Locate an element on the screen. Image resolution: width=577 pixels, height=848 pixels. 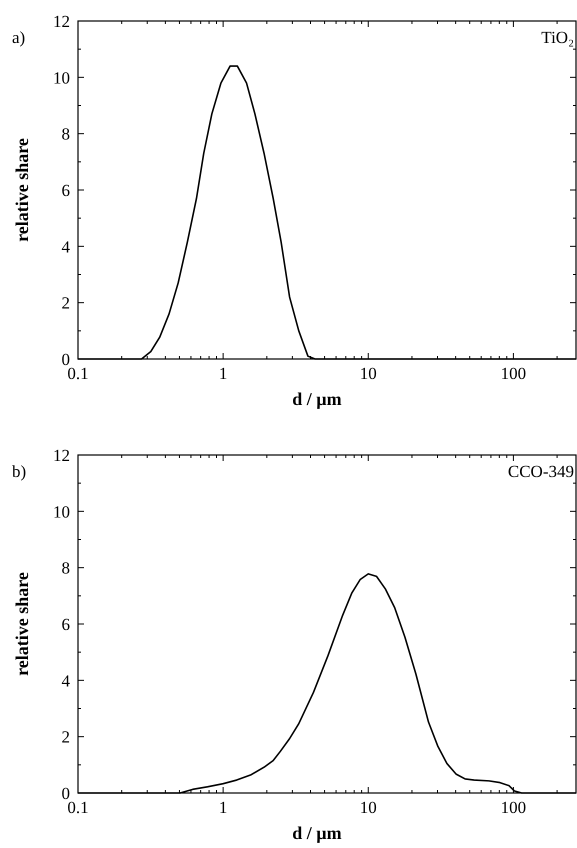
chart-title: b) is located at coordinates (19, 471).